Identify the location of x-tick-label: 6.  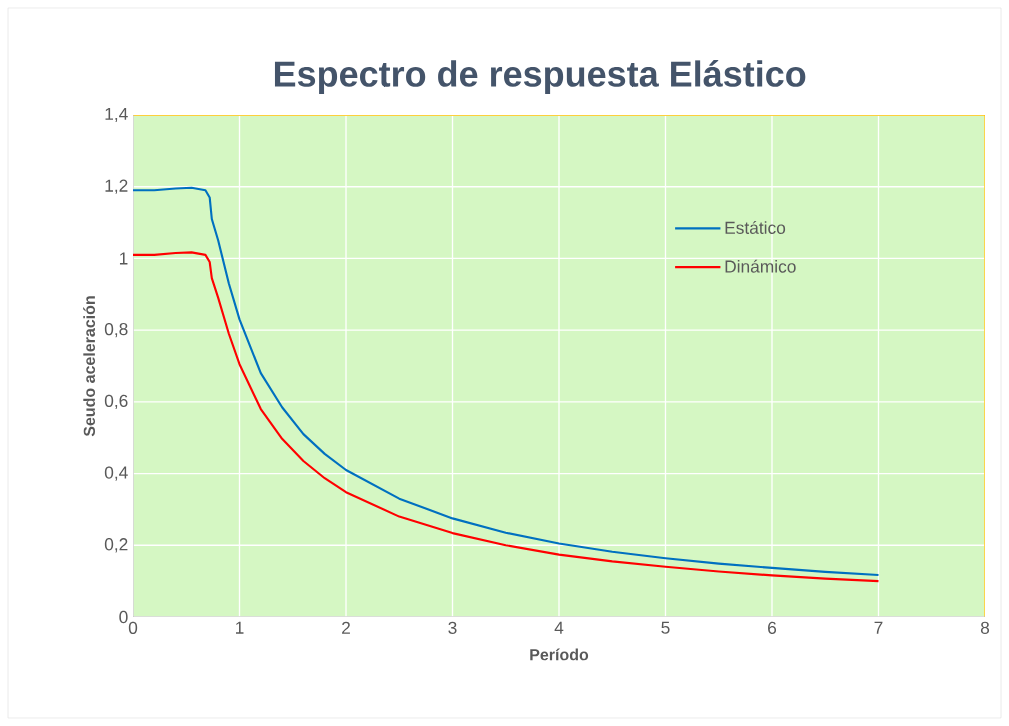
(772, 627).